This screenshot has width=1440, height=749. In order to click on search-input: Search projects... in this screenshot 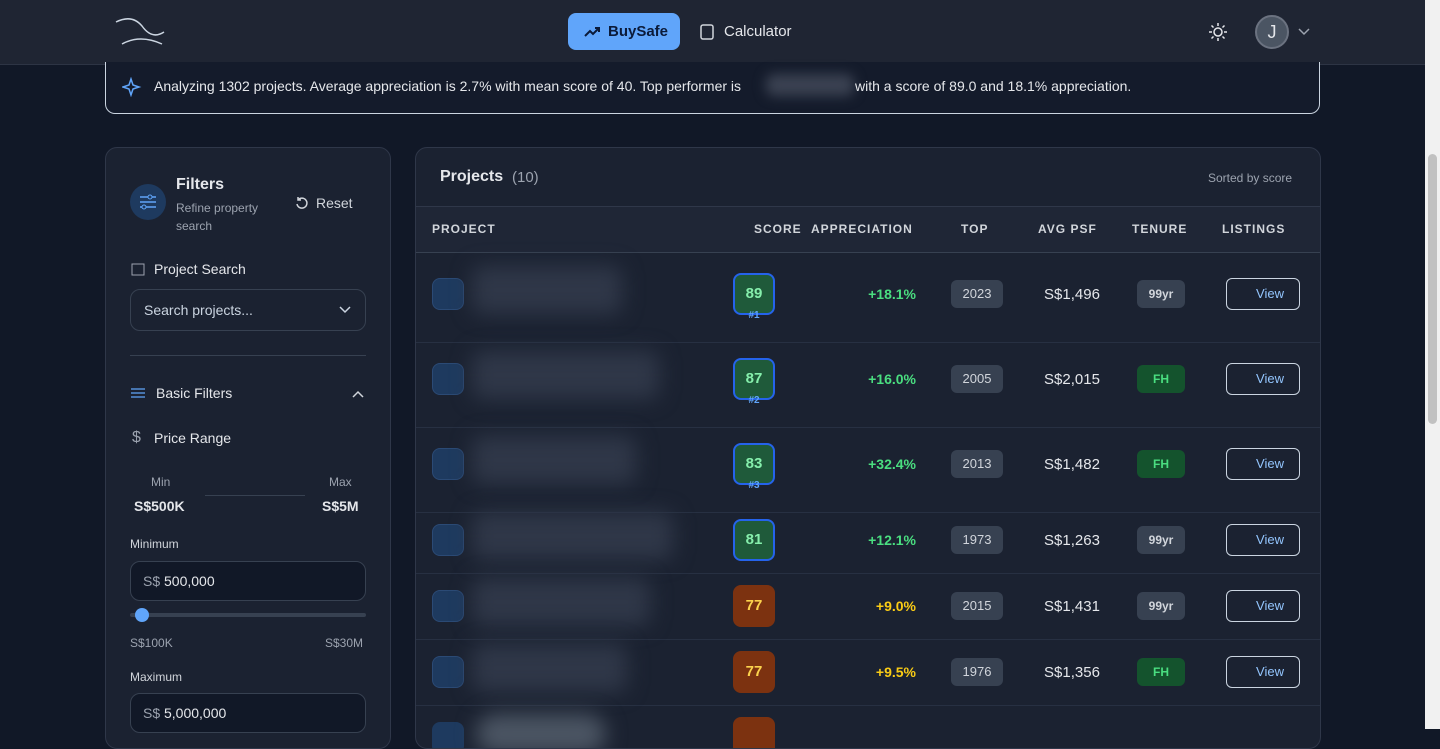, I will do `click(248, 310)`.